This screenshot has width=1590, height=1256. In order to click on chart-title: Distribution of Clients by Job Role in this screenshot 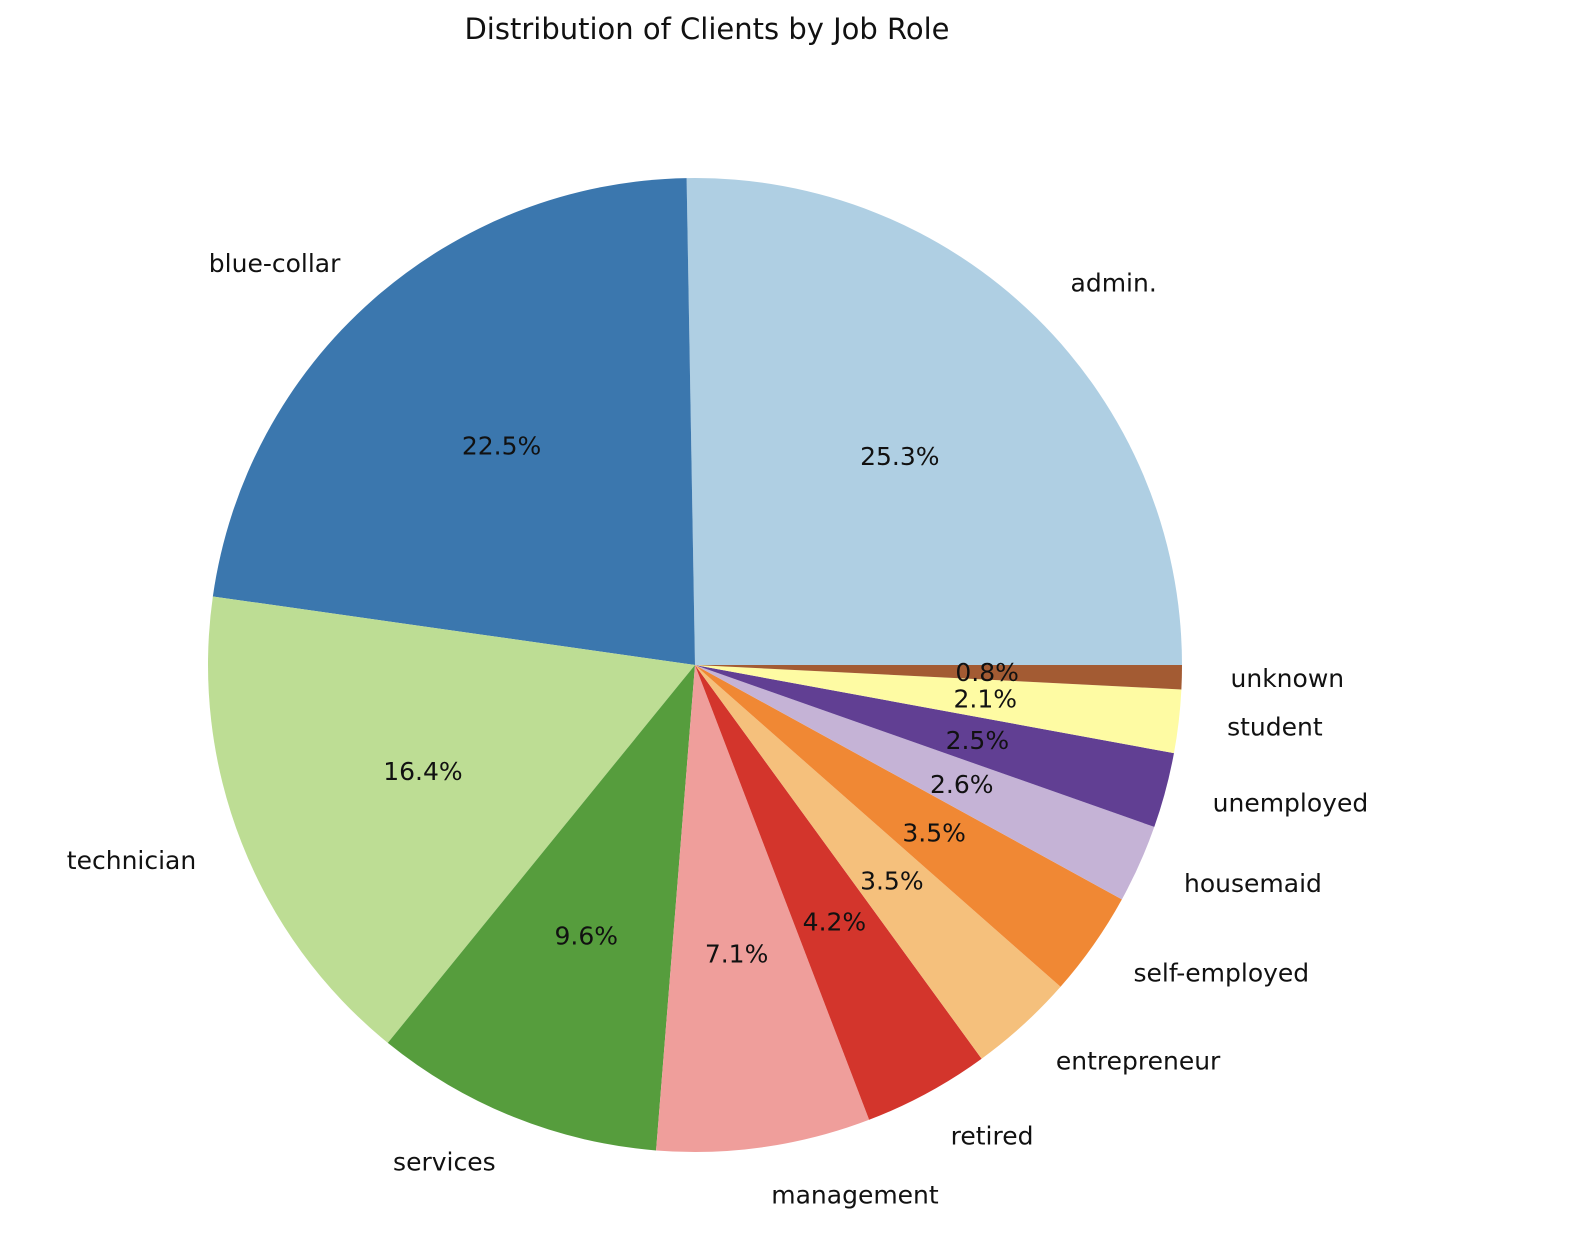, I will do `click(707, 29)`.